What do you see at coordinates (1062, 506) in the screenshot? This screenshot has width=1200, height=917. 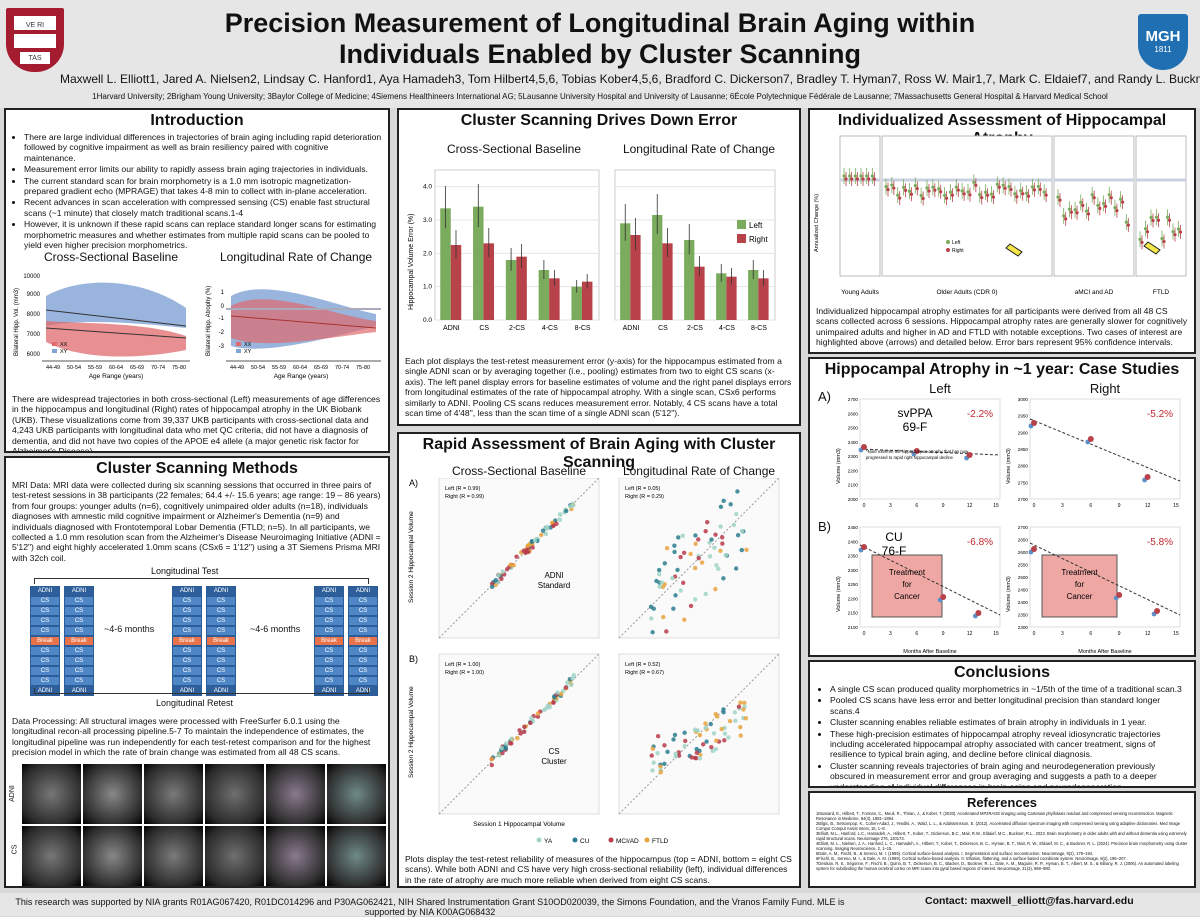 I see `x-tick-label: 3` at bounding box center [1062, 506].